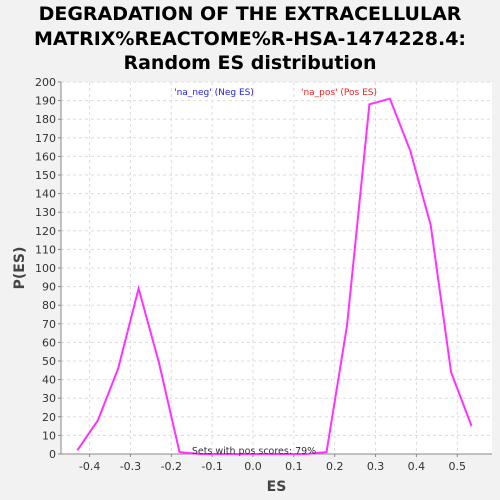  Describe the element at coordinates (49, 435) in the screenshot. I see `y-tick-label: 10` at that location.